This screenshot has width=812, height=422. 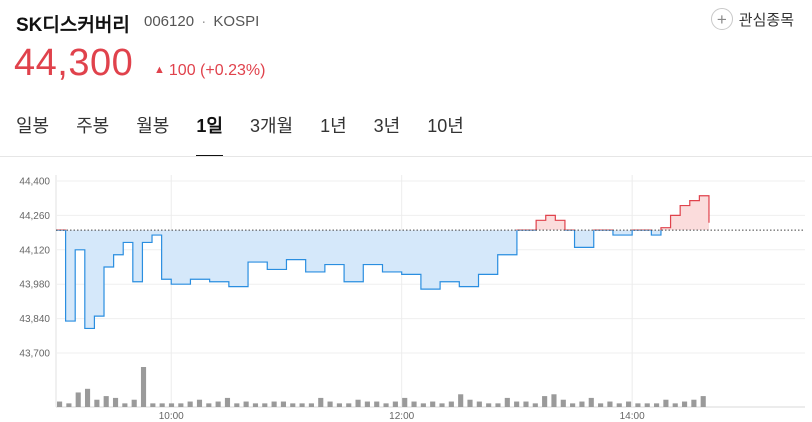 What do you see at coordinates (74, 63) in the screenshot?
I see `current-price: 44,300` at bounding box center [74, 63].